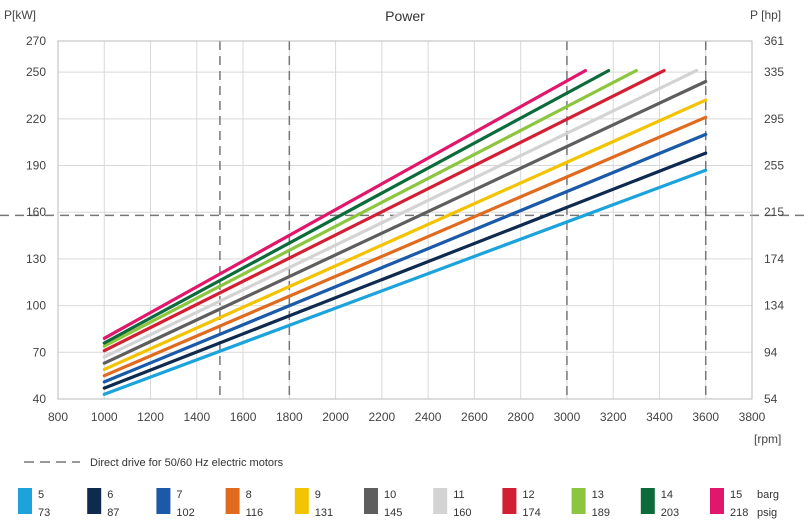 The image size is (808, 523). Describe the element at coordinates (659, 417) in the screenshot. I see `x-tick-label: 3400` at that location.